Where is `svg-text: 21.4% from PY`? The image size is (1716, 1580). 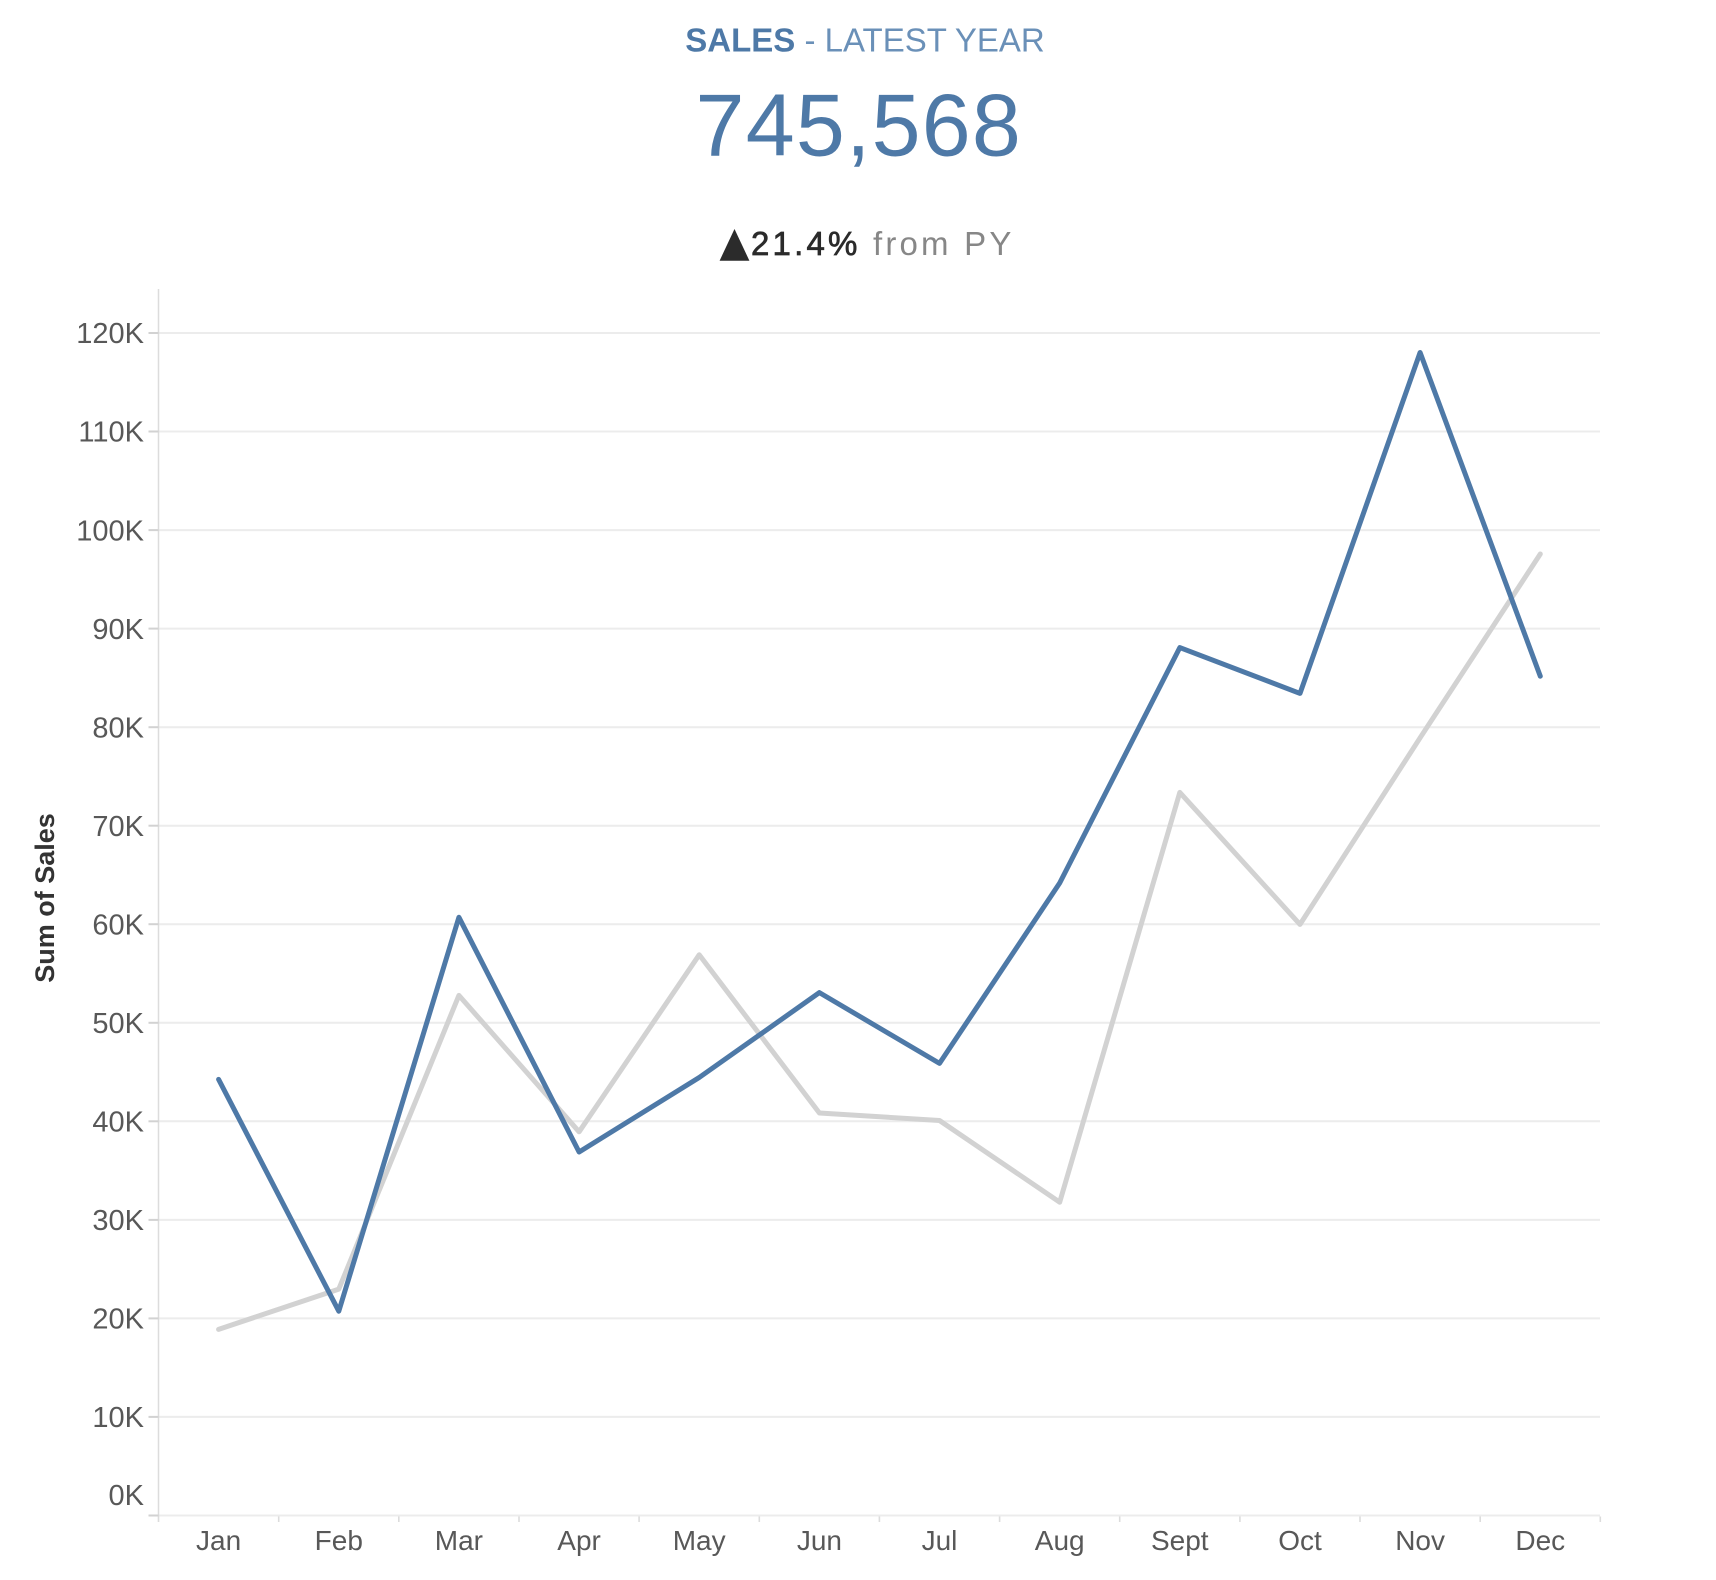
svg-text: 21.4% from PY is located at coordinates (883, 243).